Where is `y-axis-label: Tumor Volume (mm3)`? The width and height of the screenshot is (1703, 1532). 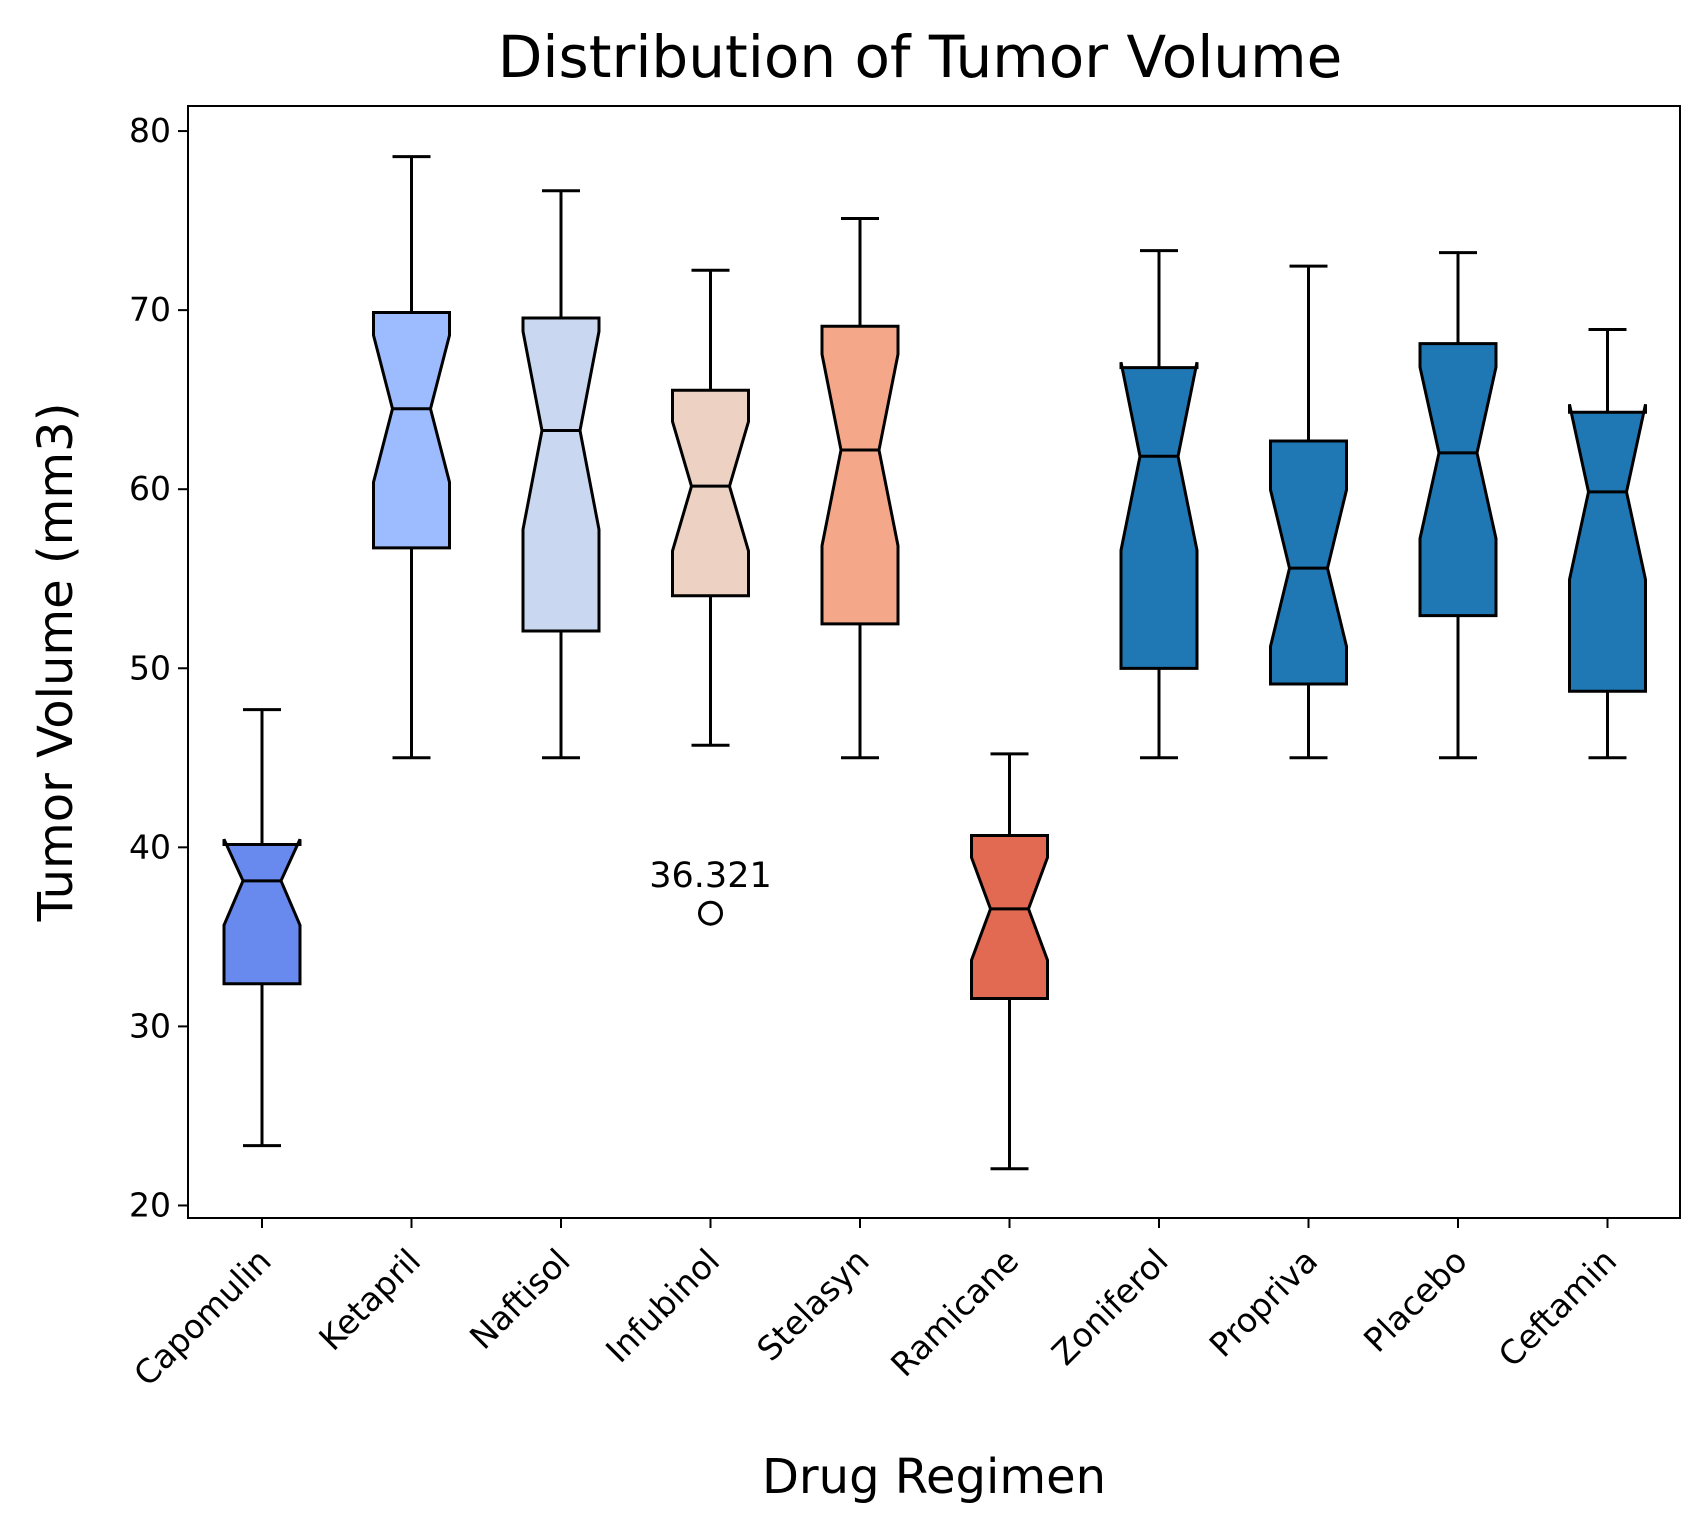 y-axis-label: Tumor Volume (mm3) is located at coordinates (56, 663).